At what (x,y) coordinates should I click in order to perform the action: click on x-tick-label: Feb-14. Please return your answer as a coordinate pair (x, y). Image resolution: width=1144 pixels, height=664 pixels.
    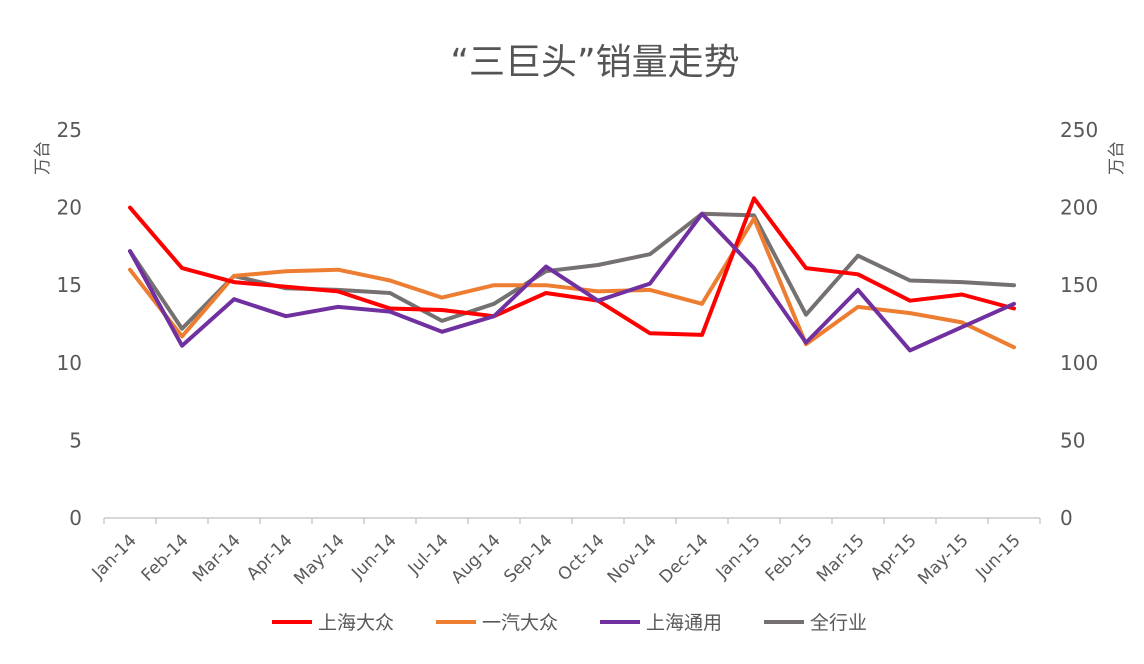
    Looking at the image, I should click on (165, 558).